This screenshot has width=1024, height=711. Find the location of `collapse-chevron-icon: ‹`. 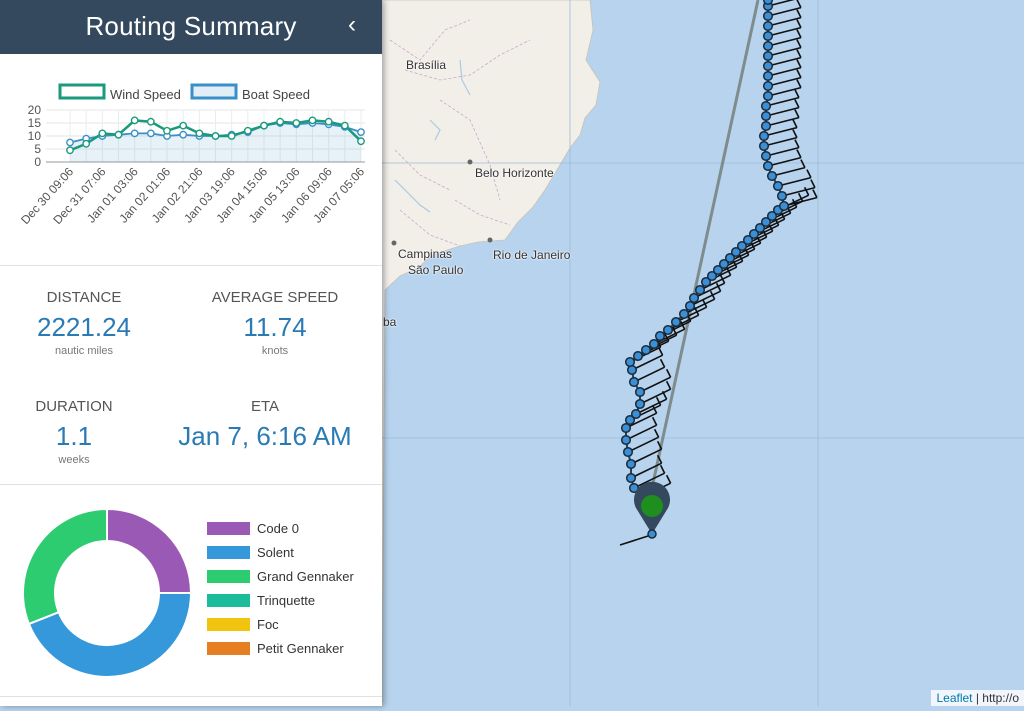

collapse-chevron-icon: ‹ is located at coordinates (352, 24).